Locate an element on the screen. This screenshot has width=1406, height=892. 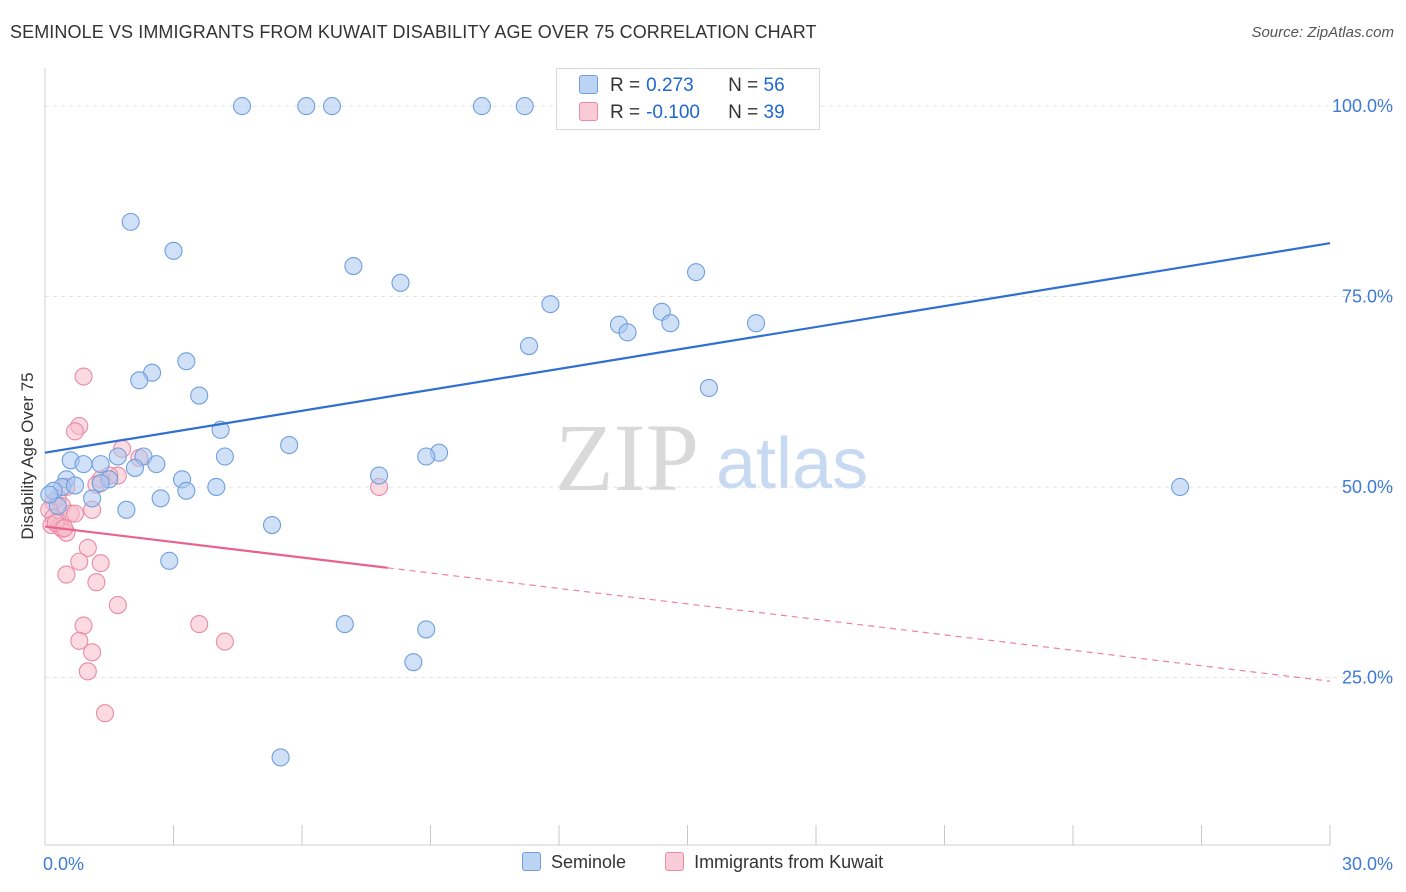
seminole-swatch is located at coordinates (588, 84).